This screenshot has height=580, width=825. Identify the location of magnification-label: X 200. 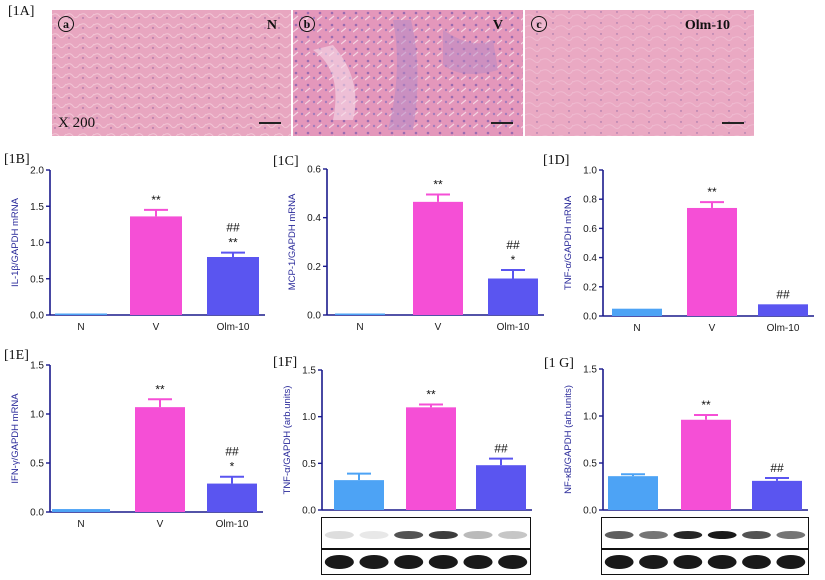
(77, 123).